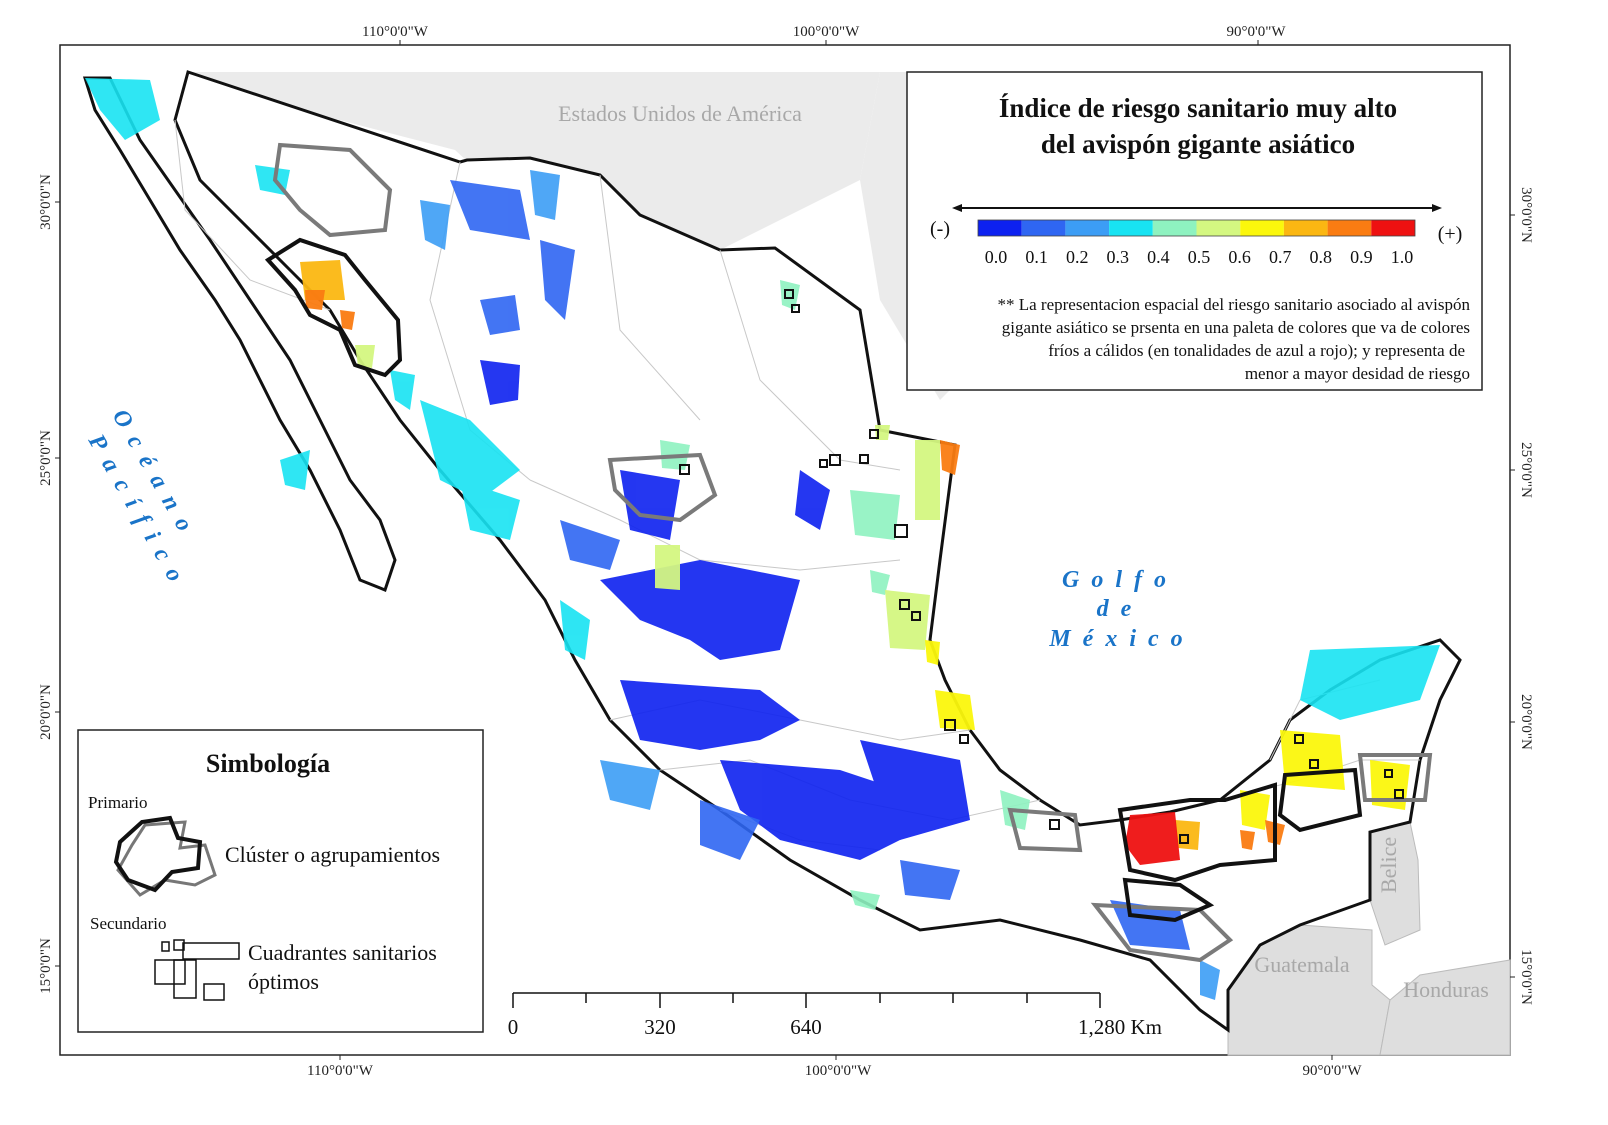 The width and height of the screenshot is (1608, 1125). I want to click on scale-bar: 0 320 640 1,280 Km, so click(835, 1015).